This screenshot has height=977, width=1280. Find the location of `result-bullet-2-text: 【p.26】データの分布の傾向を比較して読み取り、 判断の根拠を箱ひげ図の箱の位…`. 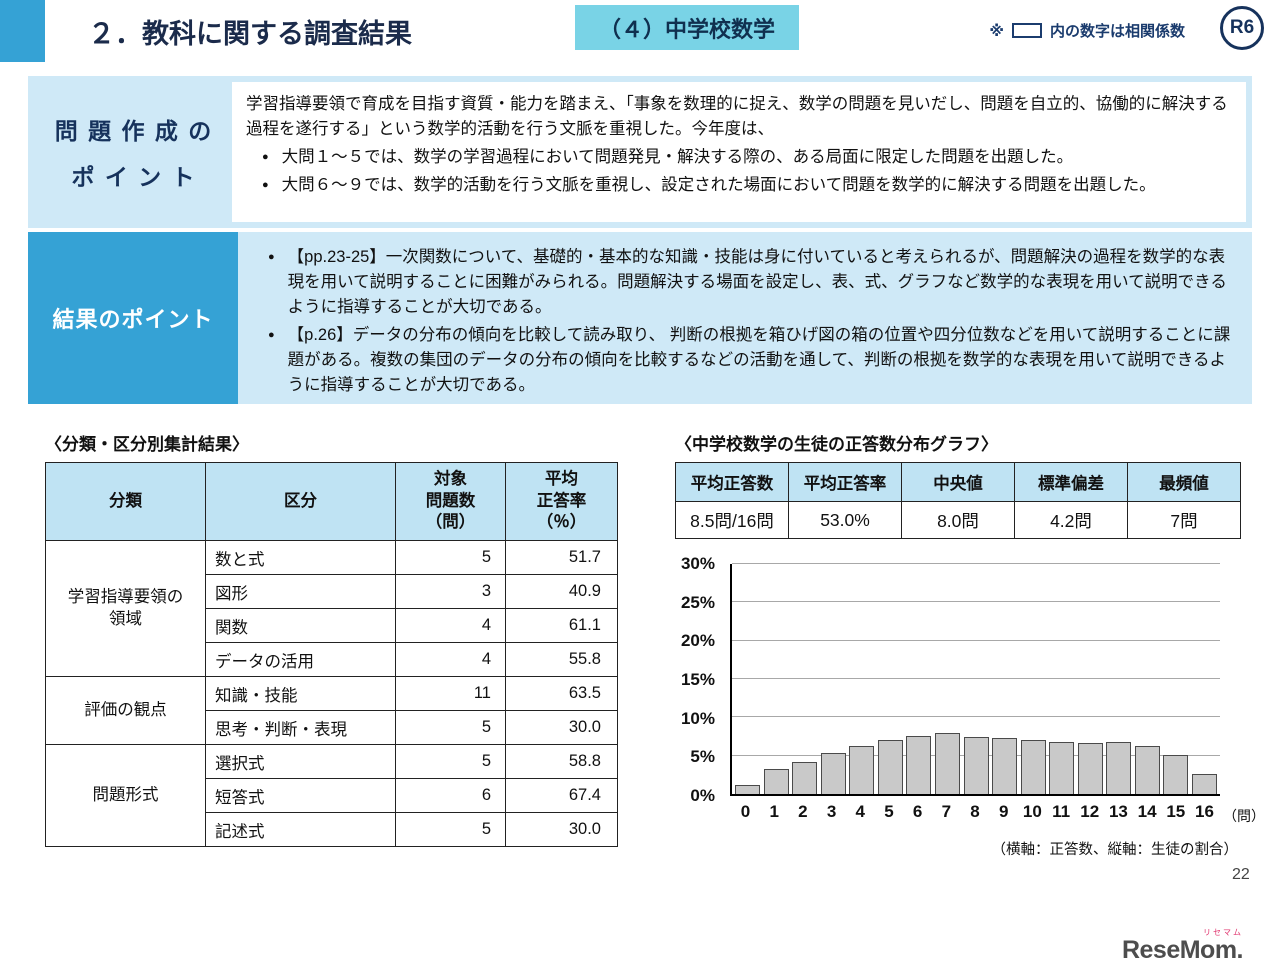

result-bullet-2-text: 【p.26】データの分布の傾向を比較して読み取り、 判断の根拠を箱ひげ図の箱の位… is located at coordinates (759, 360).